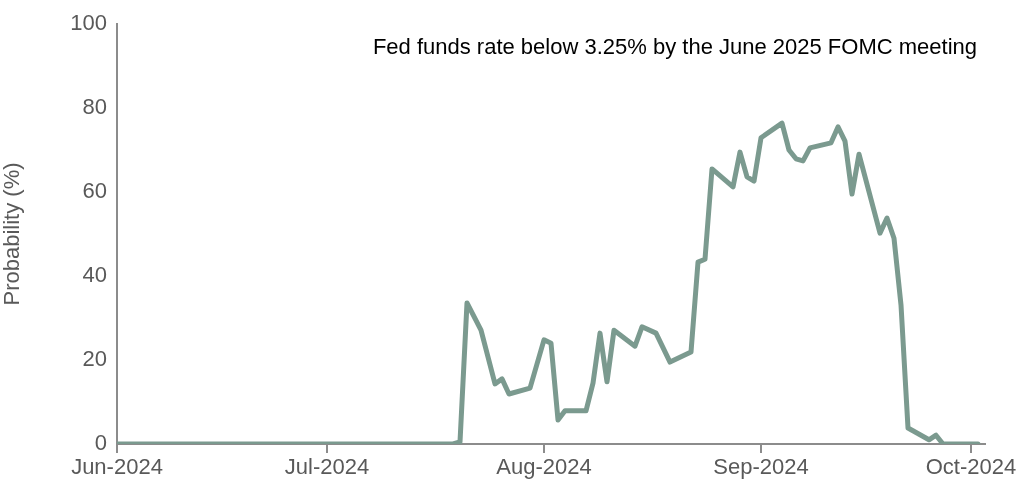 The width and height of the screenshot is (1036, 493). I want to click on y-tick-label: 80, so click(94, 107).